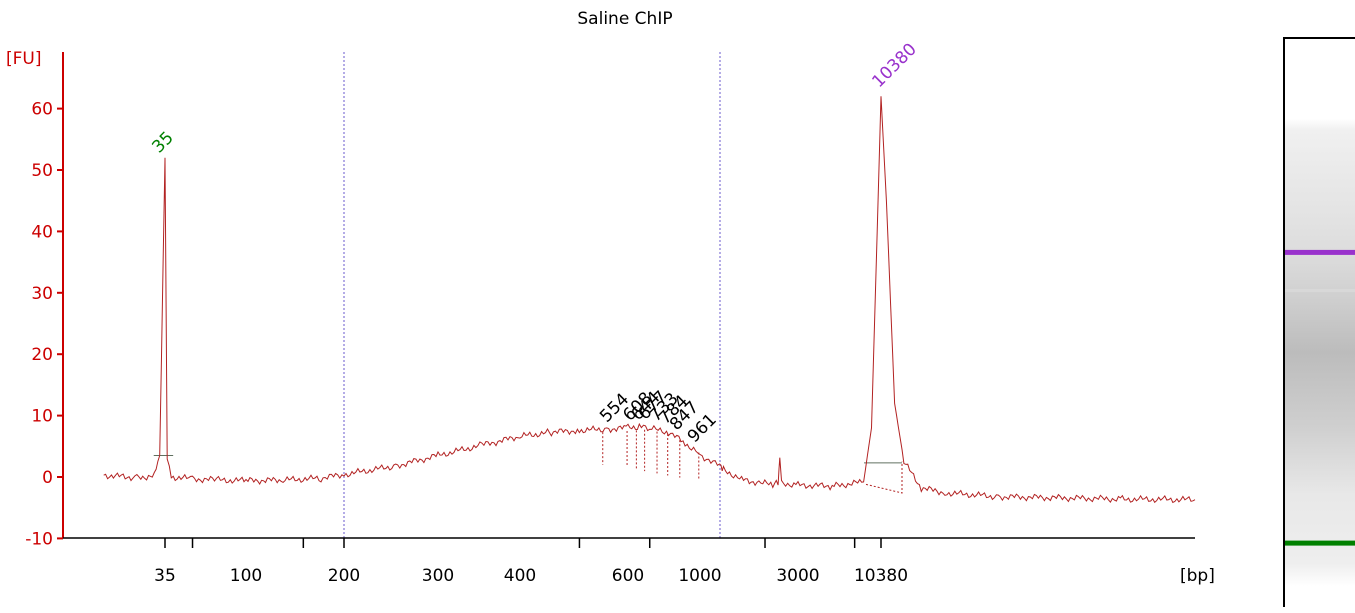 The width and height of the screenshot is (1355, 613). What do you see at coordinates (39, 539) in the screenshot?
I see `y-tick-label: -10` at bounding box center [39, 539].